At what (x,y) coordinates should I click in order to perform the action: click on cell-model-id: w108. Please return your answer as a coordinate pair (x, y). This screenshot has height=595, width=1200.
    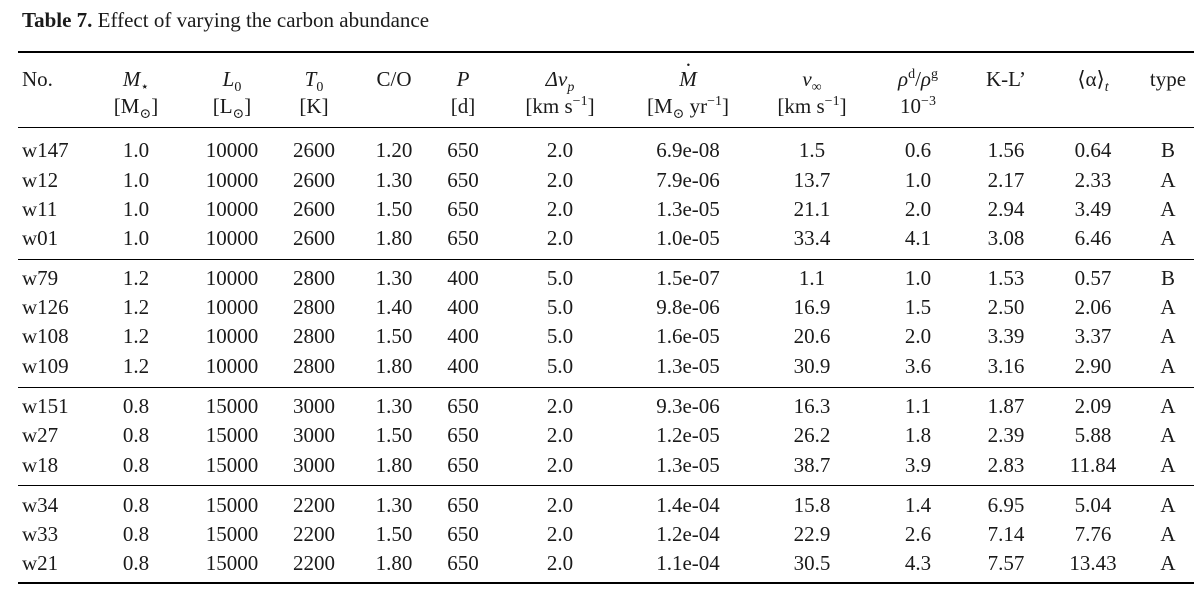
    Looking at the image, I should click on (45, 336).